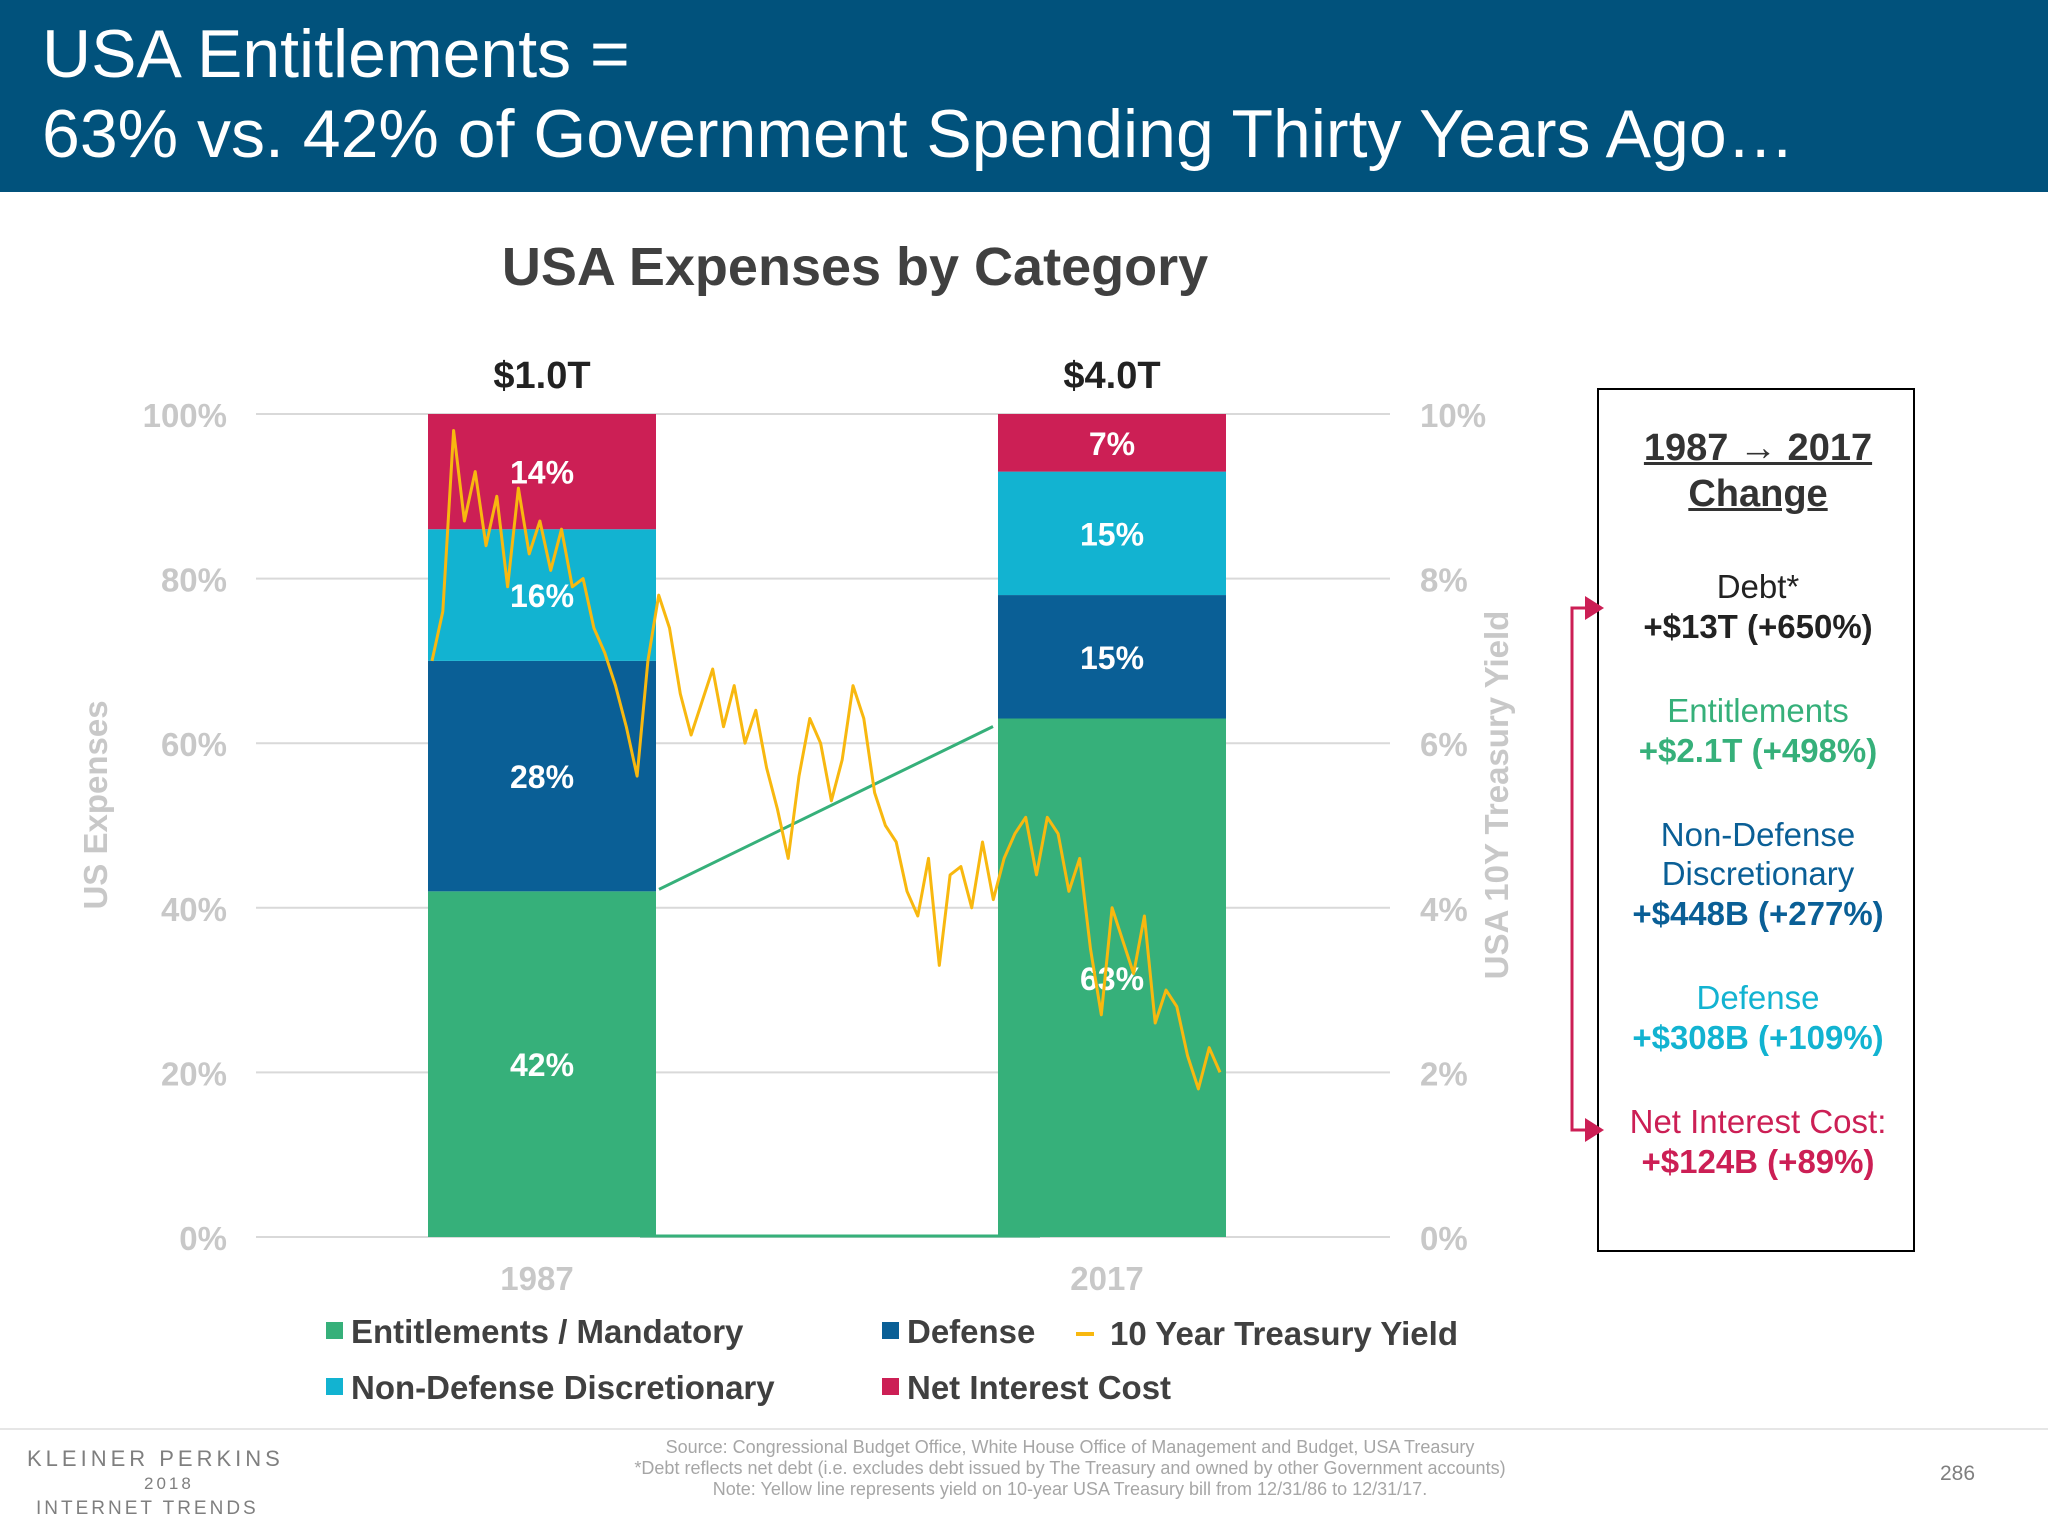 Image resolution: width=2048 pixels, height=1536 pixels. Describe the element at coordinates (1758, 913) in the screenshot. I see `non-defense-value: +$448B (+277%)` at that location.